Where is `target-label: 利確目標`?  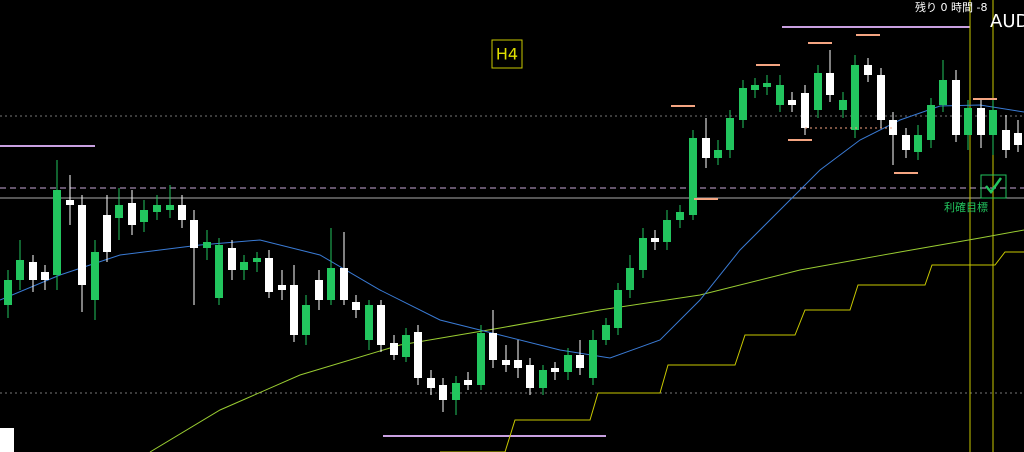
target-label: 利確目標 is located at coordinates (966, 207).